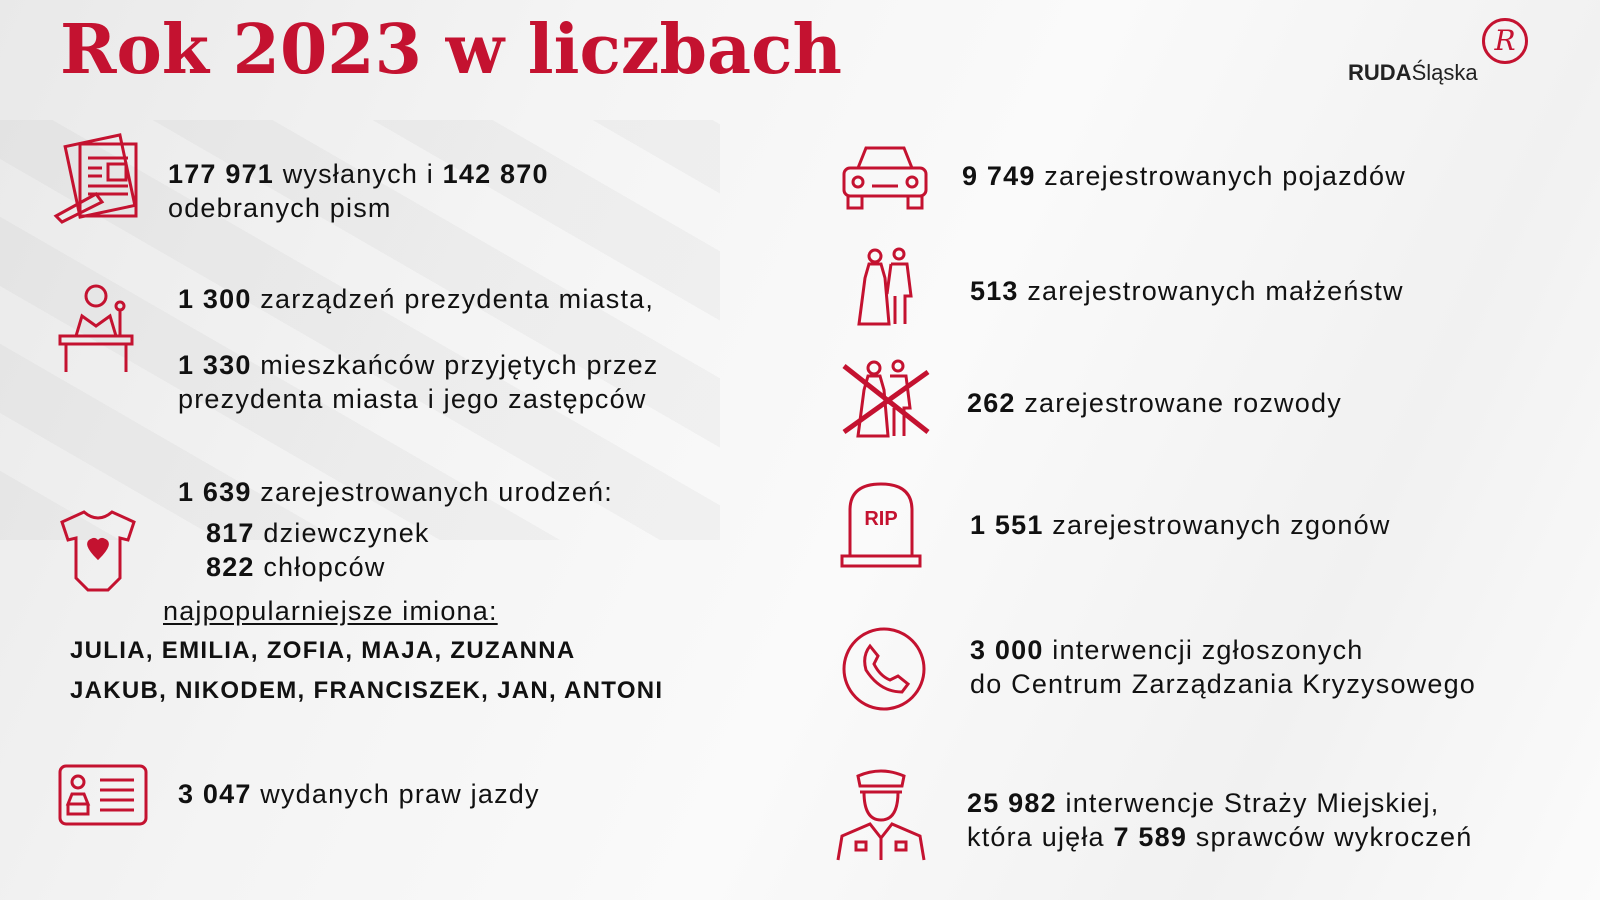  Describe the element at coordinates (1453, 54) in the screenshot. I see `logo: RUDAŚląska R` at that location.